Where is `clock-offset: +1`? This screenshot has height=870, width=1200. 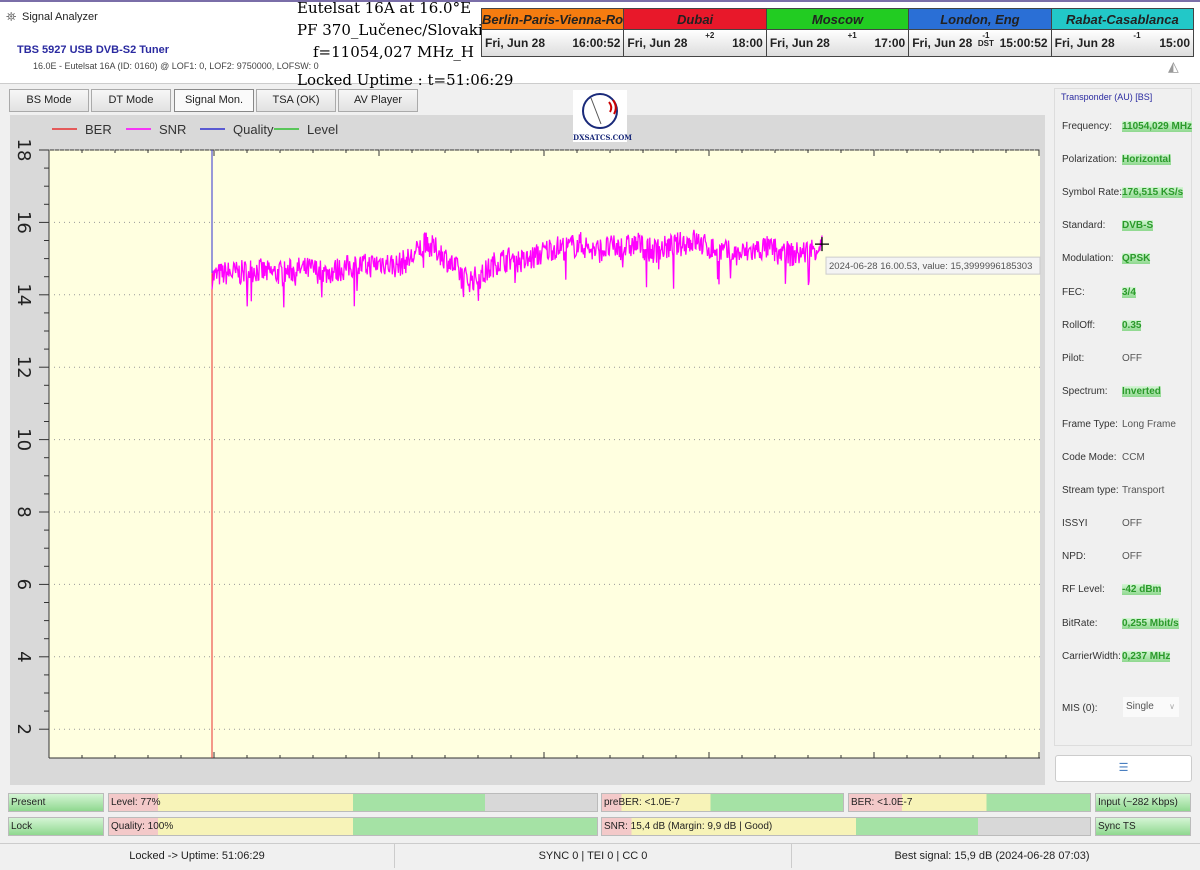
clock-offset: +1 is located at coordinates (852, 35).